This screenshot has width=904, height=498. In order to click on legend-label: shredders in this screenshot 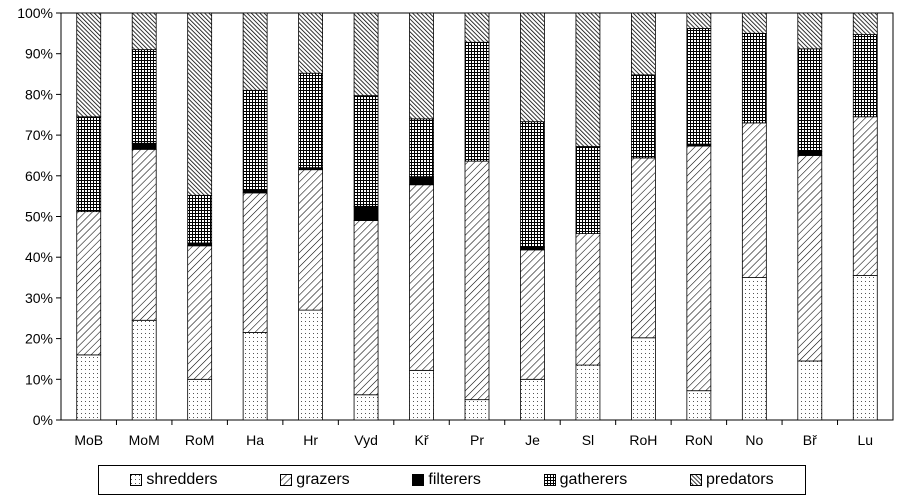, I will do `click(182, 479)`.